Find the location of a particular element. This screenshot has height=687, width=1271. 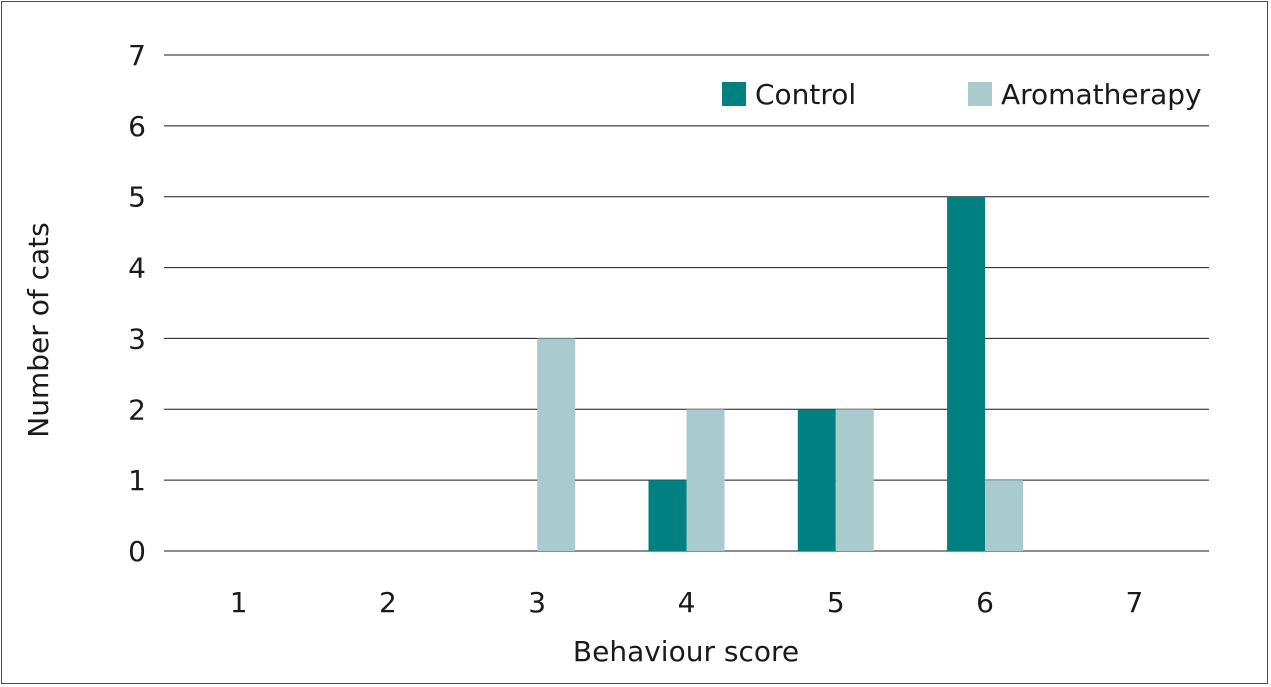

y-tick-label: 2 is located at coordinates (137, 409).